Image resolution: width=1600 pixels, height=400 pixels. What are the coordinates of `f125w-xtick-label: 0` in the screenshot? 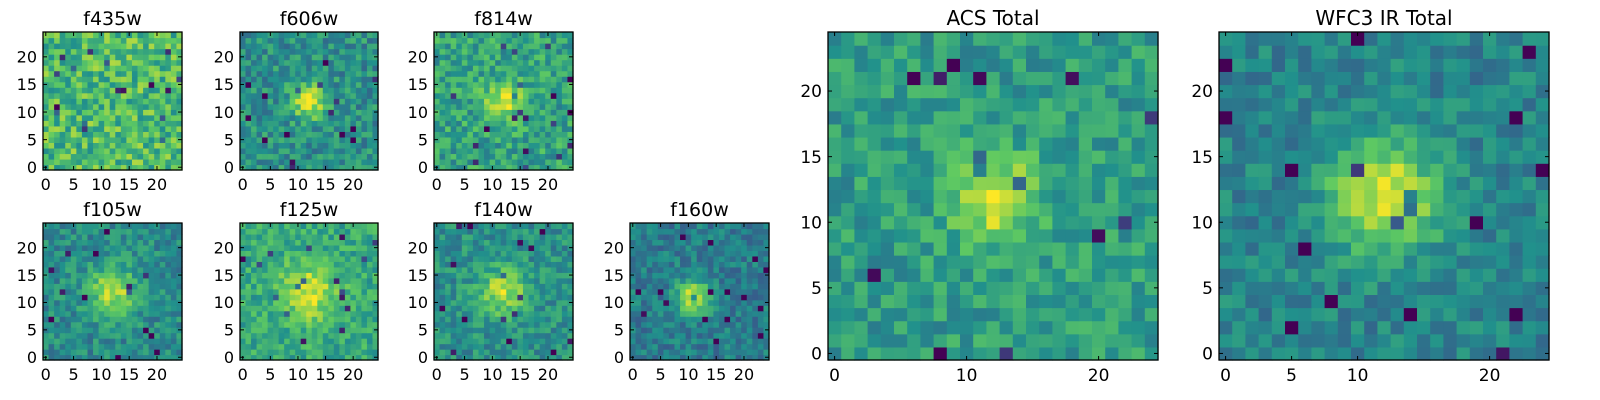 It's located at (243, 374).